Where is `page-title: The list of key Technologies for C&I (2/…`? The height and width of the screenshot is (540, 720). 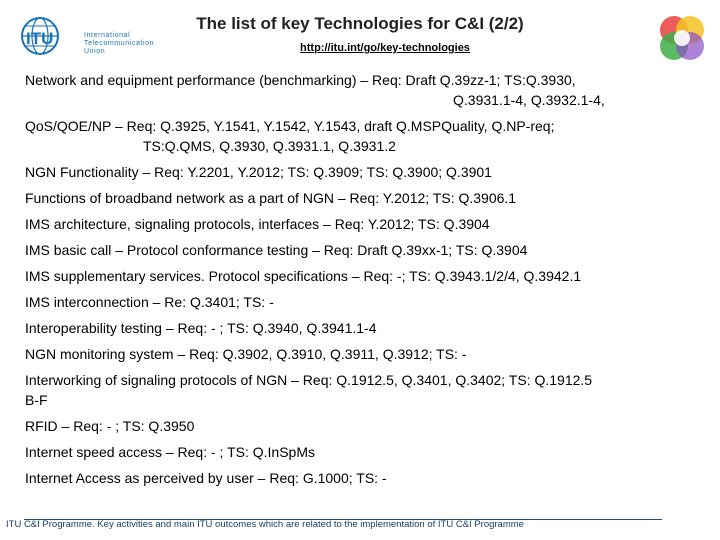
page-title: The list of key Technologies for C&I (2/… is located at coordinates (360, 23).